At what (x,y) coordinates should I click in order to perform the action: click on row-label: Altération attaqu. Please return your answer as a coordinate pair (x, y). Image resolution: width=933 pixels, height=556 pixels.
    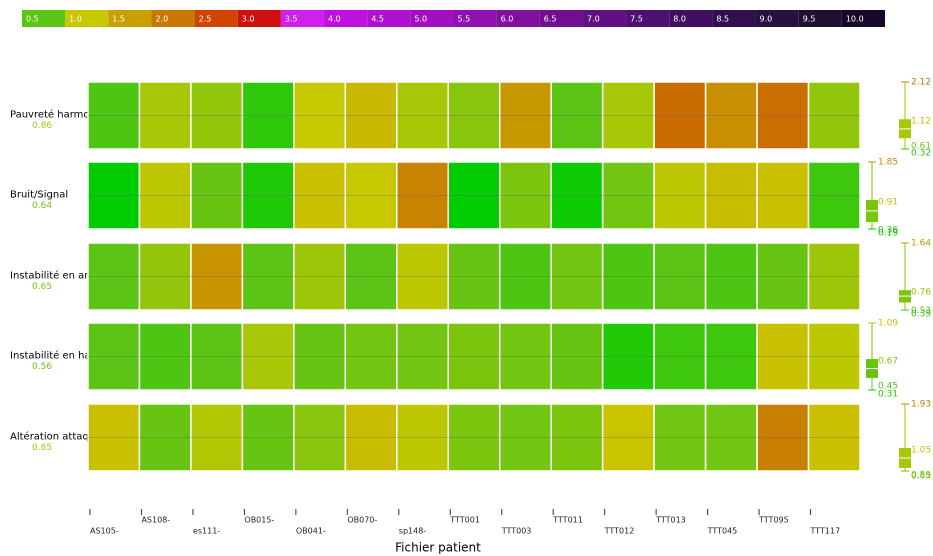
    Looking at the image, I should click on (52, 437).